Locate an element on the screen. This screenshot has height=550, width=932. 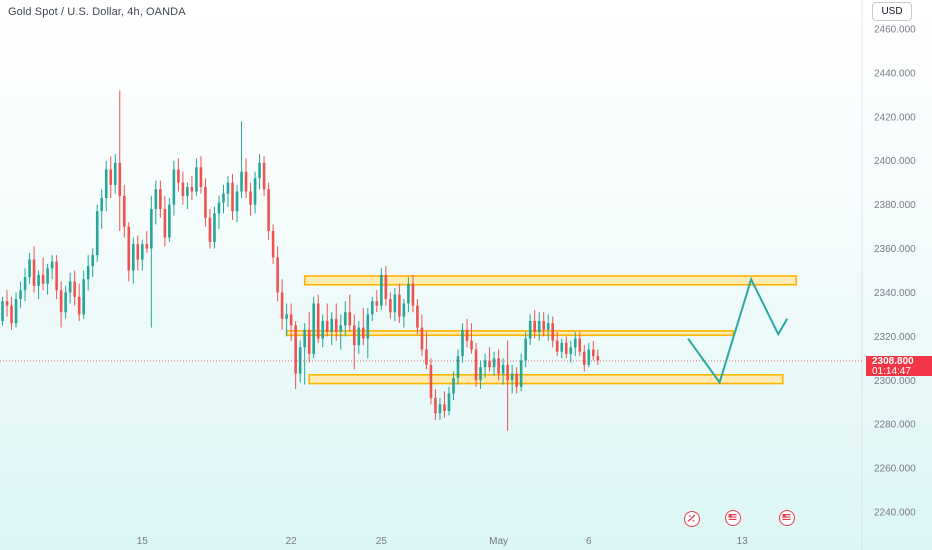
y-tick-label: 2380.000 is located at coordinates (895, 205).